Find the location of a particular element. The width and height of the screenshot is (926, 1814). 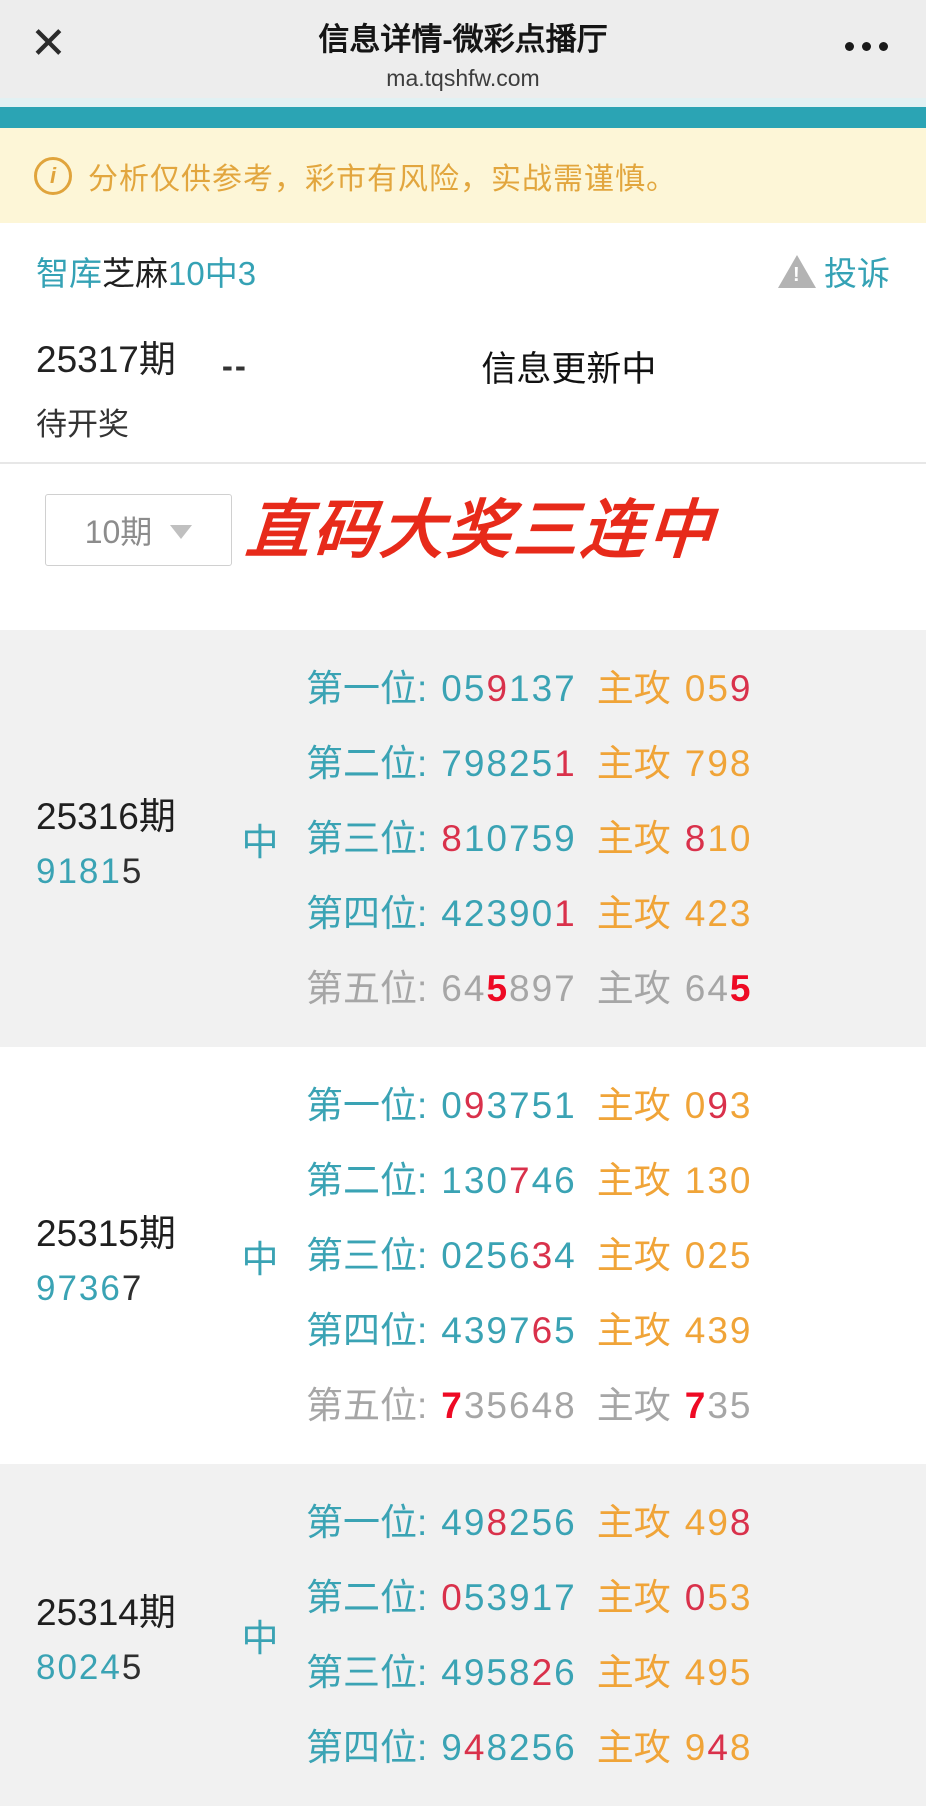

winning-digit-segment: 7 is located at coordinates (132, 1288).